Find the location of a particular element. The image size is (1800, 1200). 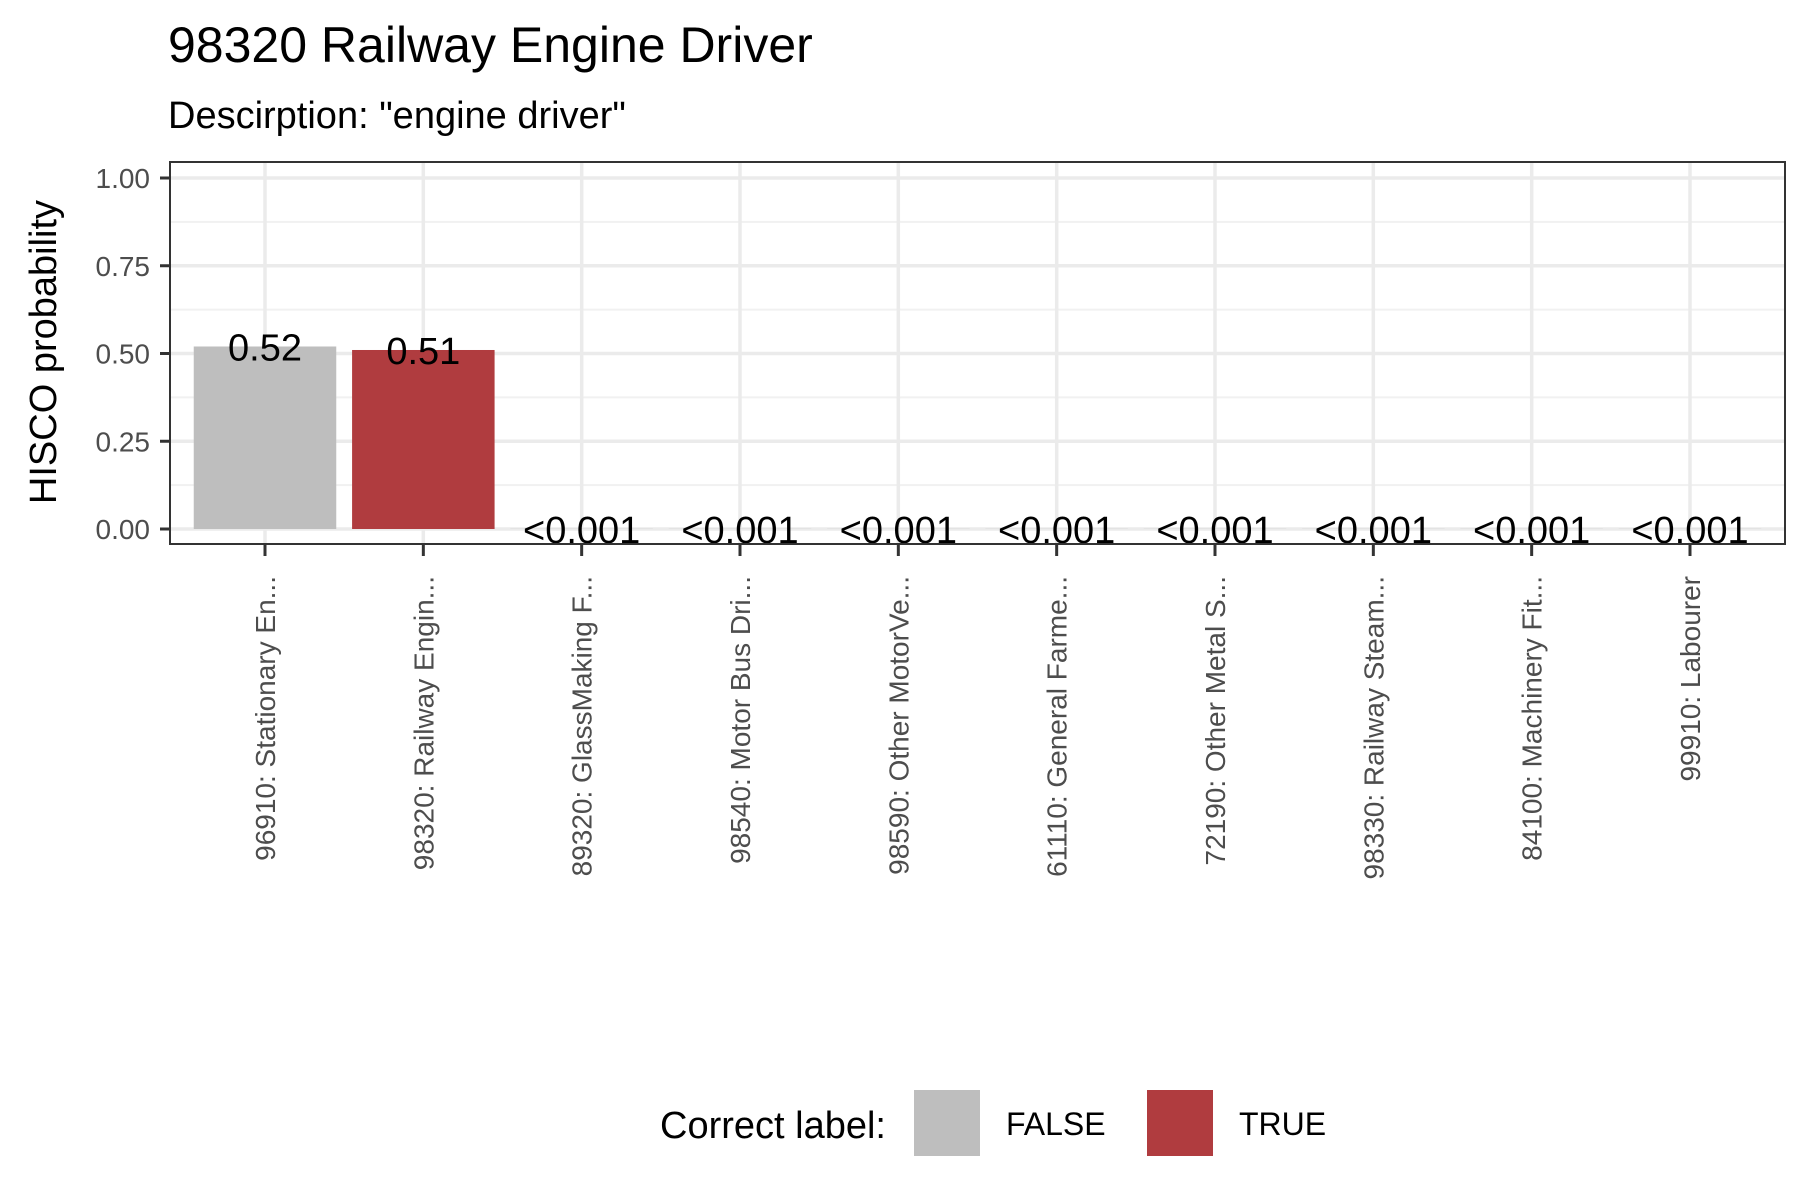

data-label: 0.51 is located at coordinates (423, 352).